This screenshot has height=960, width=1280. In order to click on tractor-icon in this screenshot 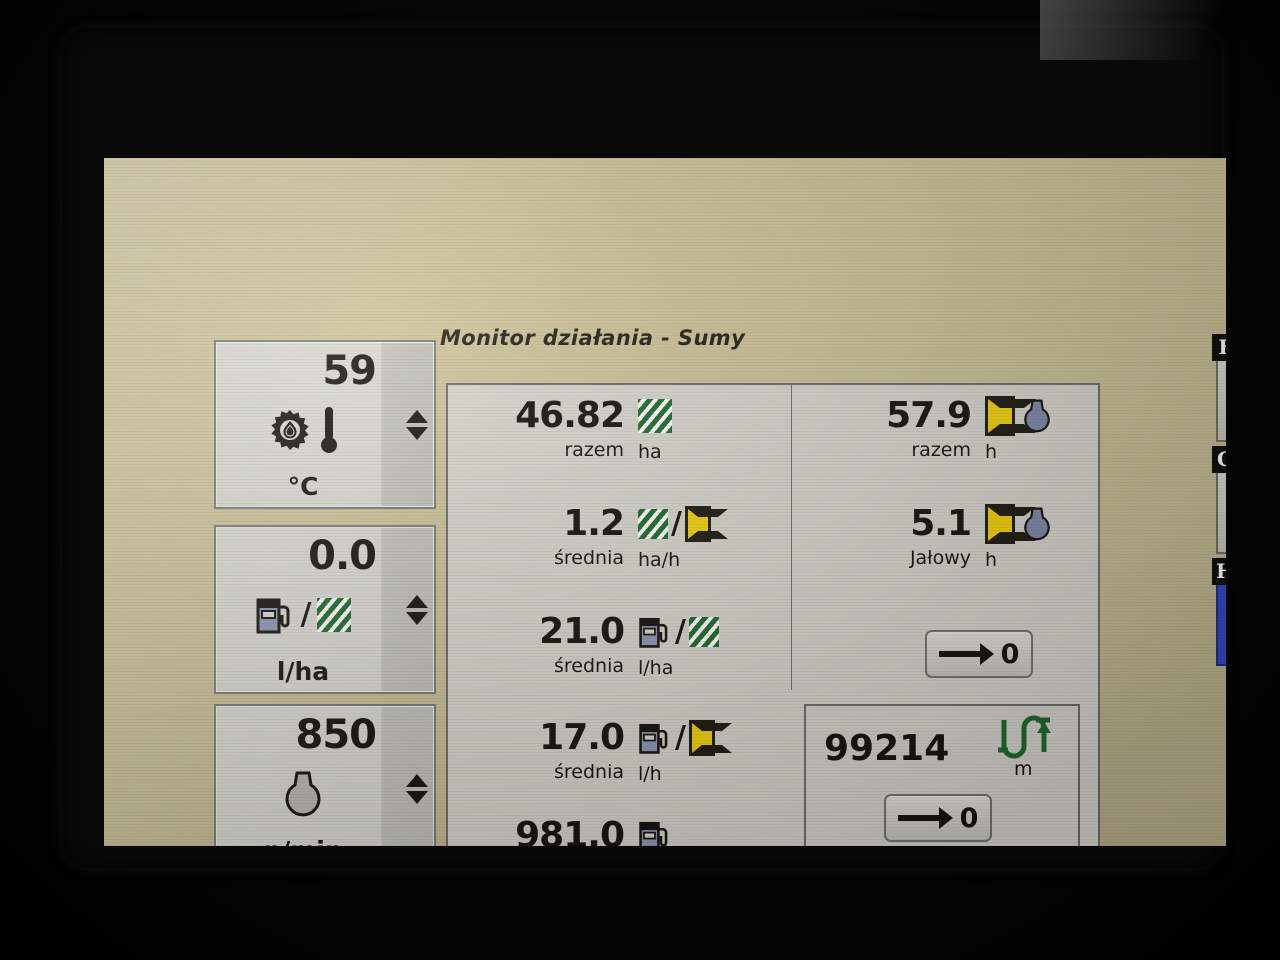, I will do `click(1222, 380)`.